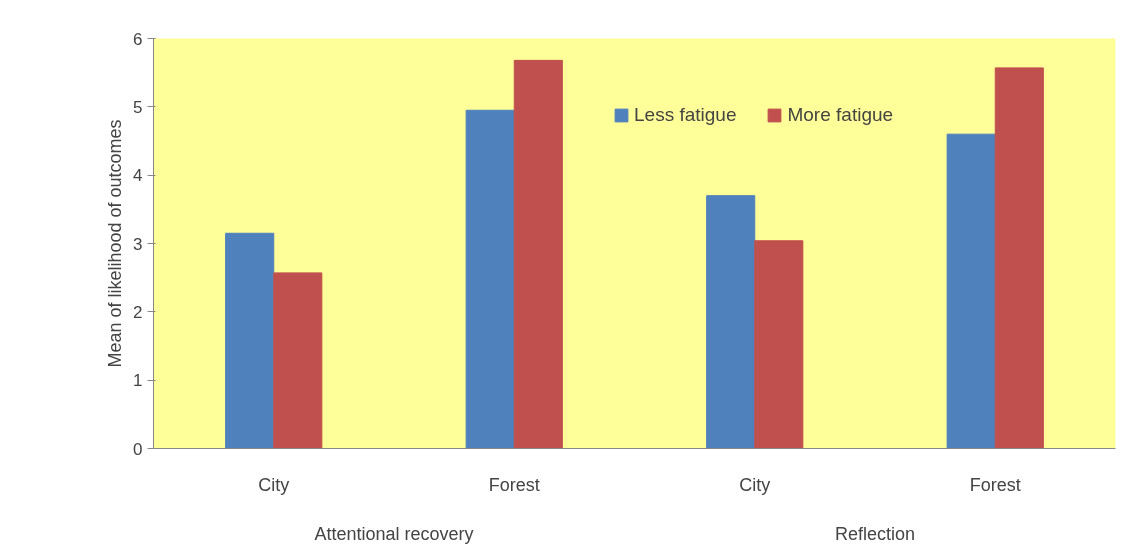 The height and width of the screenshot is (546, 1128). I want to click on legend-label: Less fatigue, so click(685, 115).